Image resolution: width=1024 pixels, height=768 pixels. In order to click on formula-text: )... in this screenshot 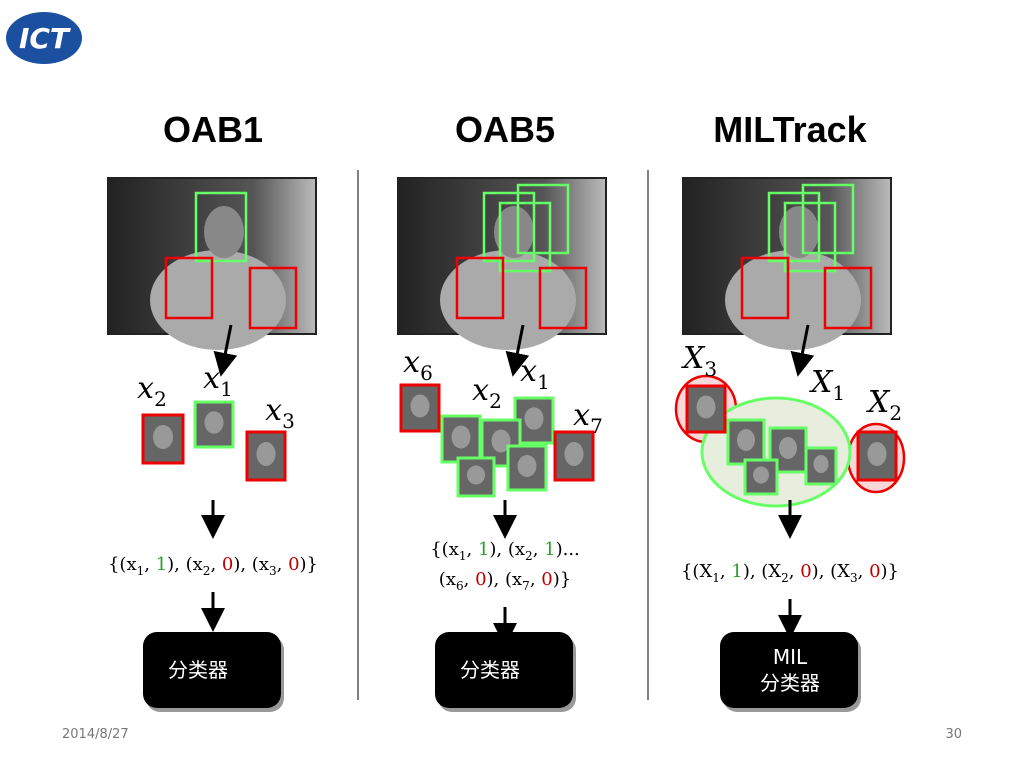, I will do `click(568, 549)`.